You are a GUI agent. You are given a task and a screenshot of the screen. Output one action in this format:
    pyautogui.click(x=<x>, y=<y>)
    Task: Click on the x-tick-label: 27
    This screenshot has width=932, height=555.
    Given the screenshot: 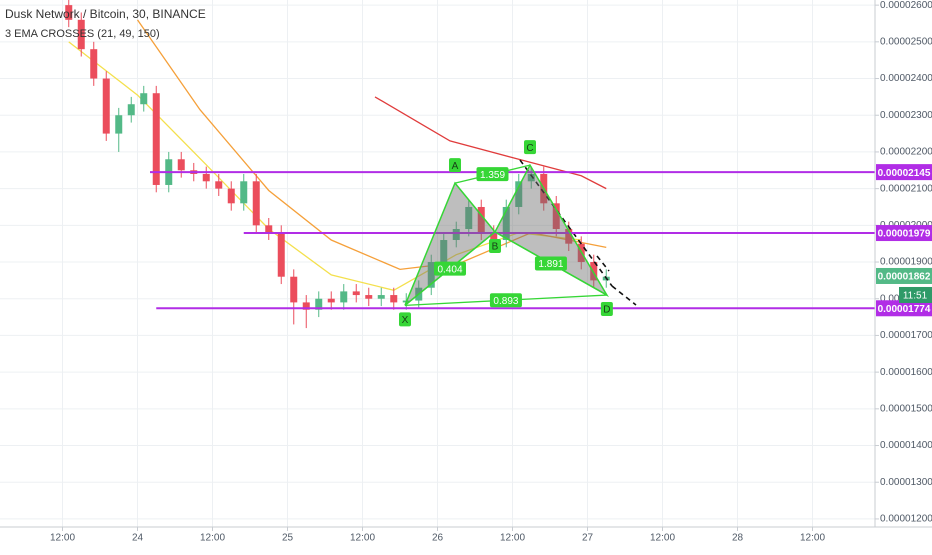 What is the action you would take?
    pyautogui.click(x=588, y=538)
    